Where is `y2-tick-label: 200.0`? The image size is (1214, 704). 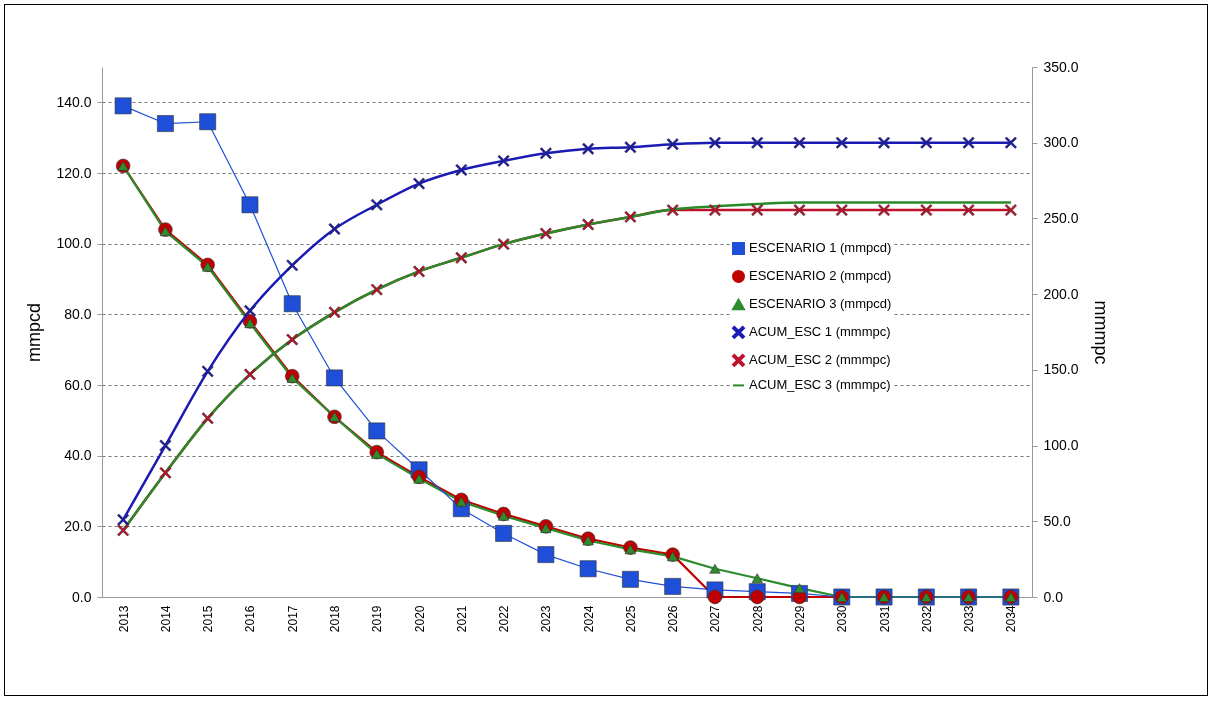
y2-tick-label: 200.0 is located at coordinates (1061, 293).